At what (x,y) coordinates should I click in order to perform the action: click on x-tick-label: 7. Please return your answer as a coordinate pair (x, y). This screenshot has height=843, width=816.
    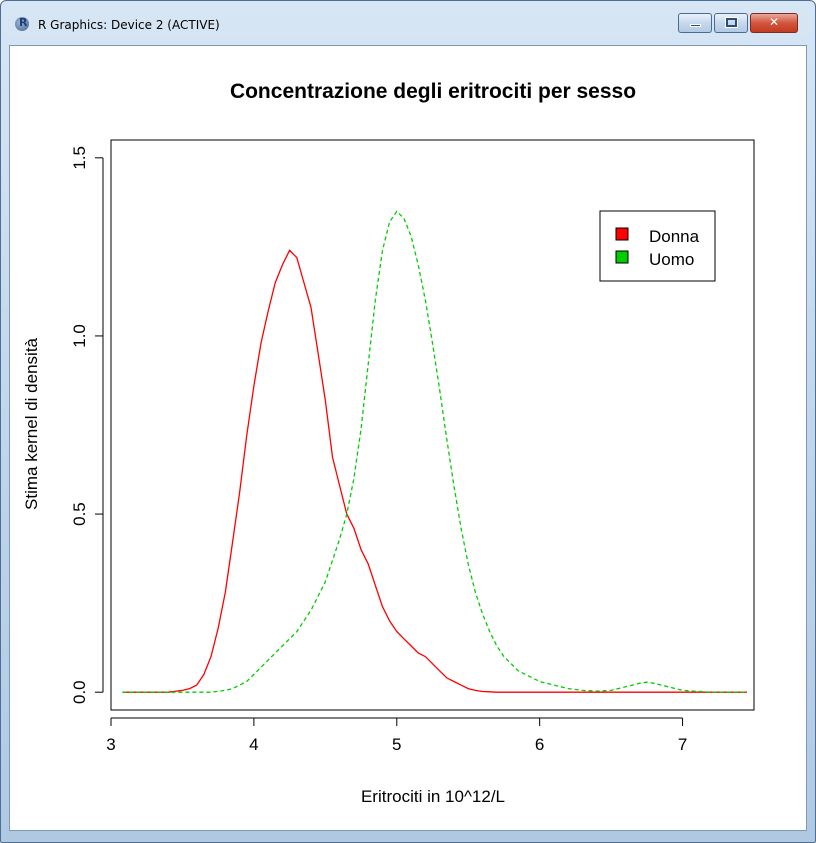
    Looking at the image, I should click on (682, 744).